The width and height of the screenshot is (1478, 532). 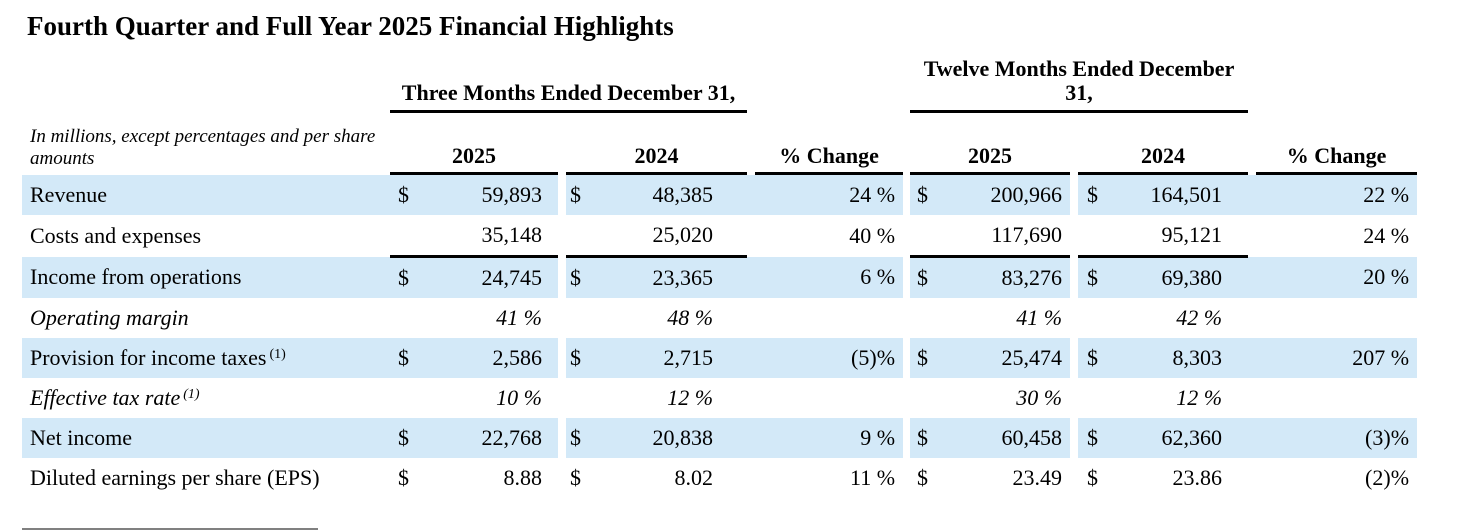 What do you see at coordinates (474, 318) in the screenshot?
I see `value-cell-q-2025: 41 %` at bounding box center [474, 318].